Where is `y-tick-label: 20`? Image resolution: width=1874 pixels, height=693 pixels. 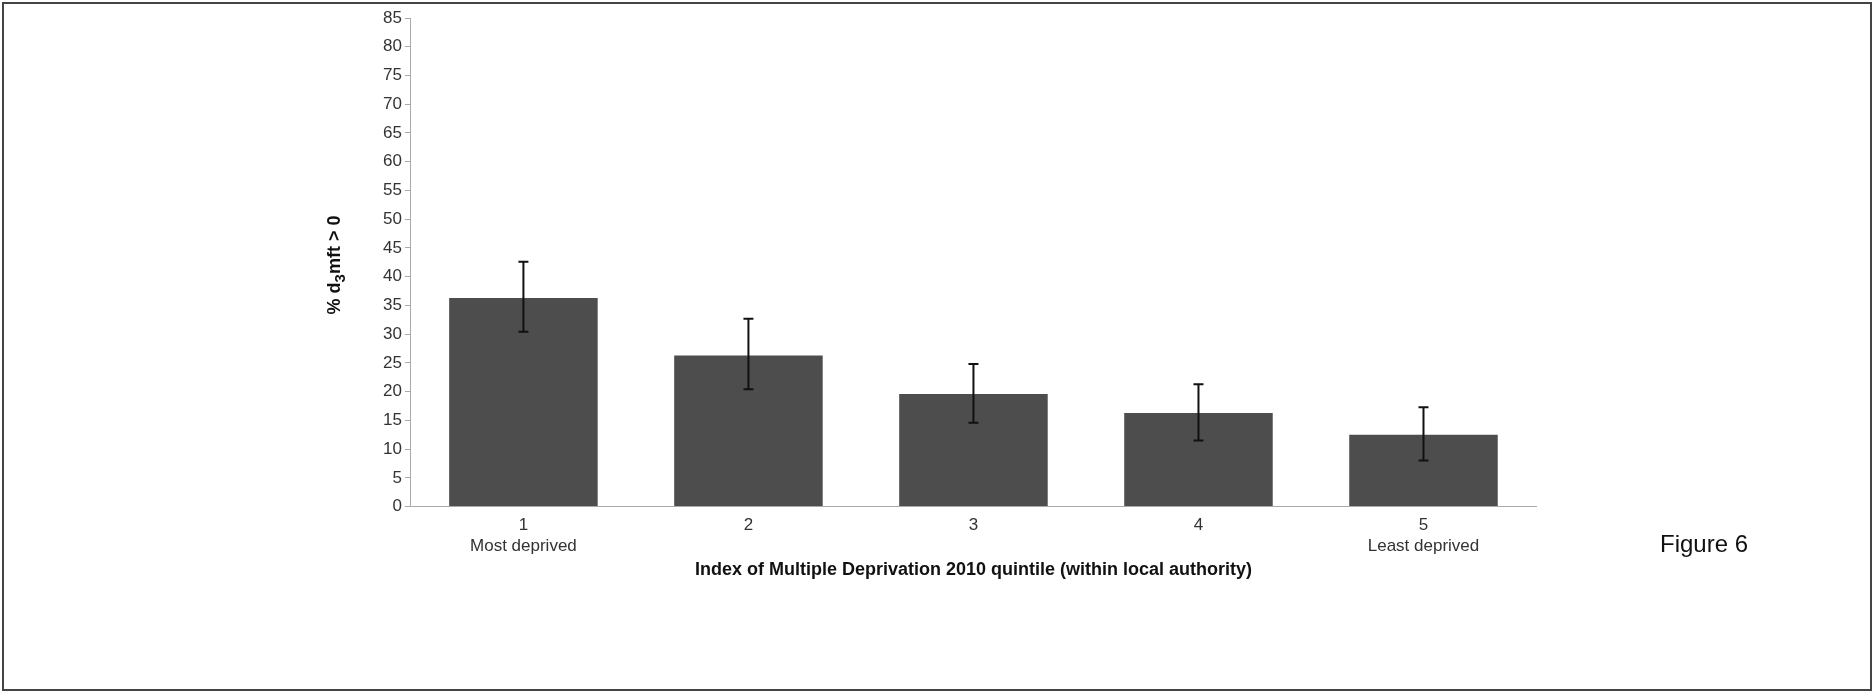
y-tick-label: 20 is located at coordinates (392, 391).